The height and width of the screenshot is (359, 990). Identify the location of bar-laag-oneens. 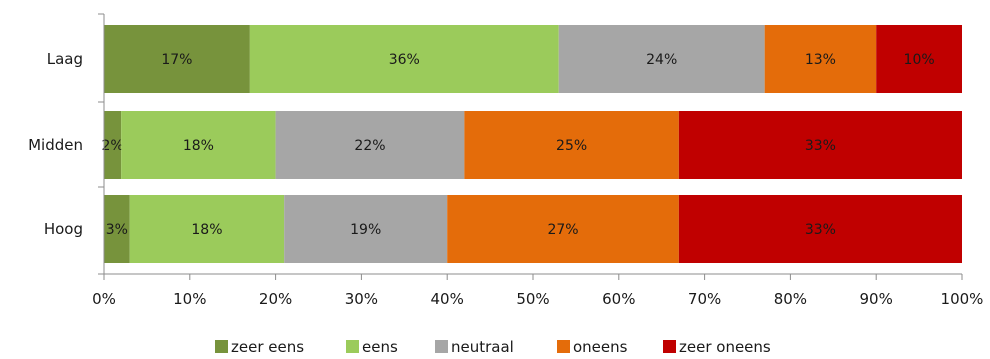
(820, 59).